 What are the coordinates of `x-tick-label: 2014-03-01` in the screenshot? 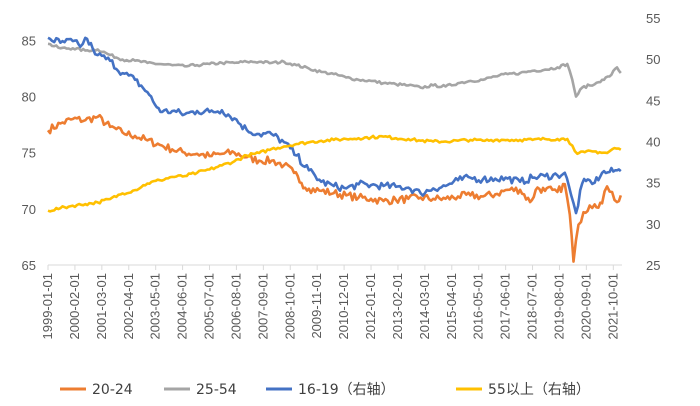 It's located at (424, 306).